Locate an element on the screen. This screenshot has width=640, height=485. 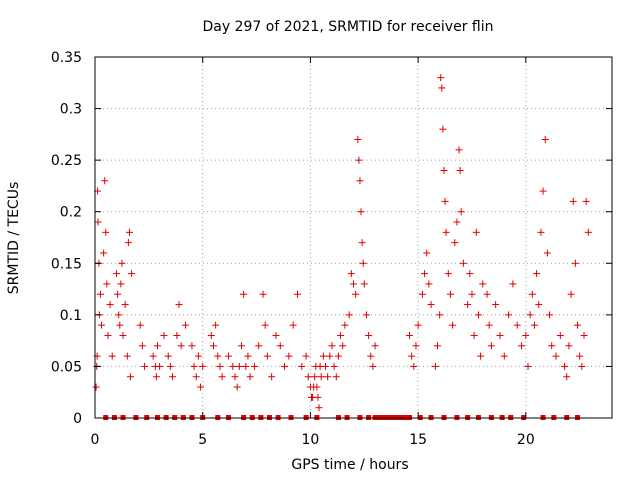
x-tick-labels: 0 5 10 15 20 is located at coordinates (313, 440).